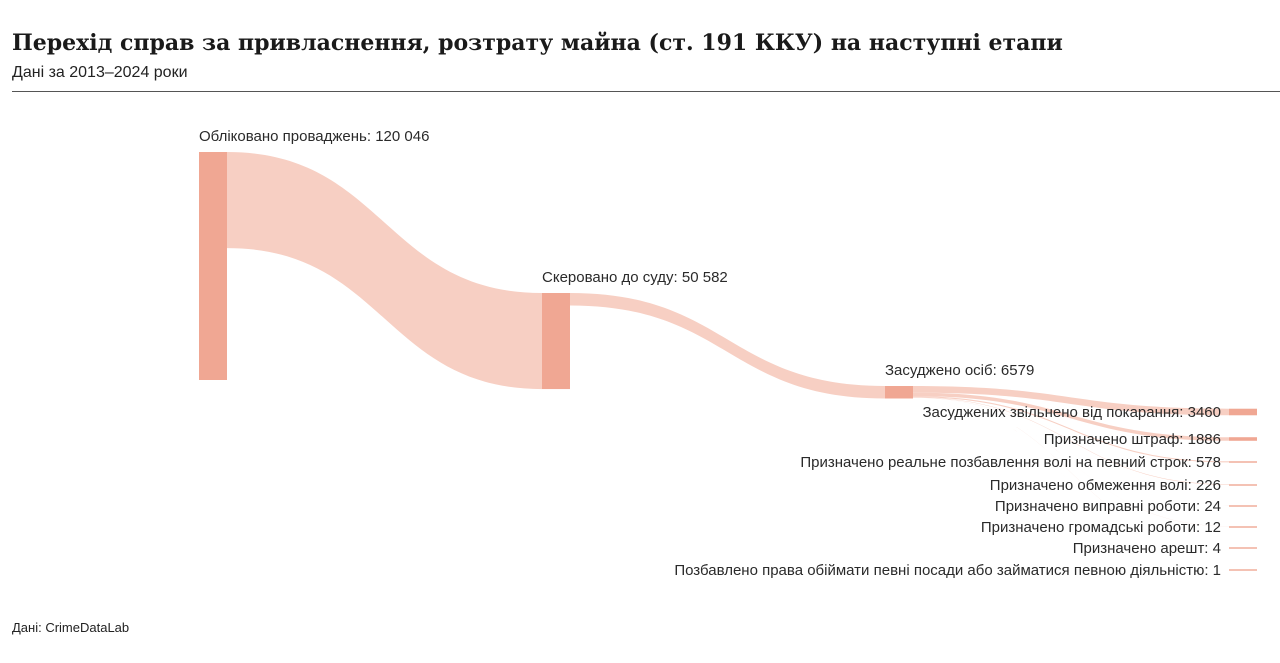  What do you see at coordinates (959, 370) in the screenshot?
I see `sankey-node-label-convicted: Засуджено осіб: 6579` at bounding box center [959, 370].